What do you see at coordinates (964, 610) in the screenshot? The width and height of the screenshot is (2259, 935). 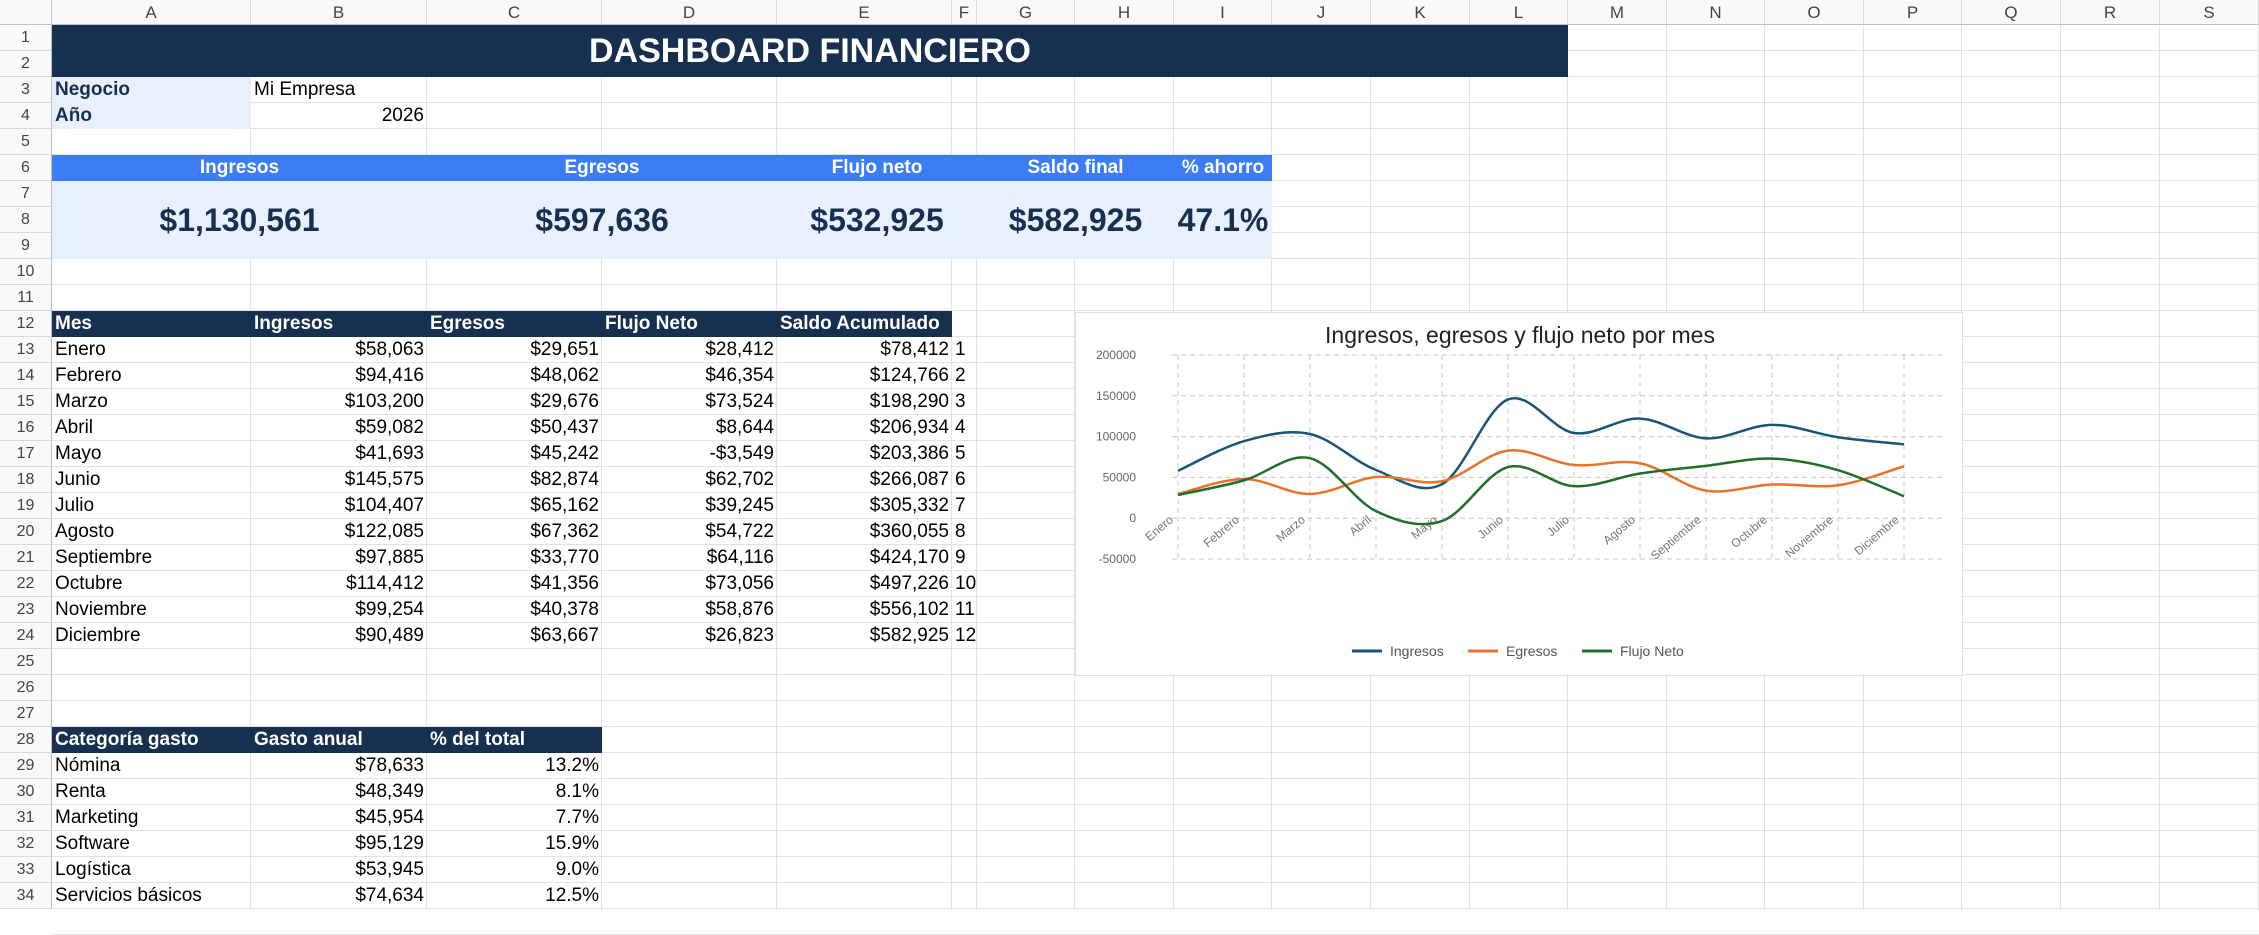 I see `month-index: 11` at bounding box center [964, 610].